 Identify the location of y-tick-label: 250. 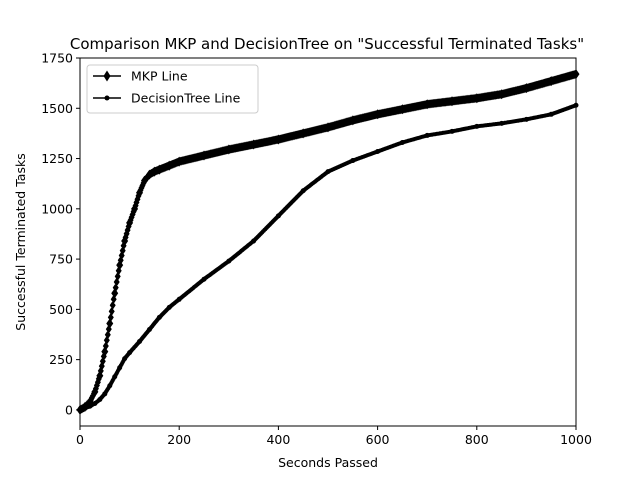
(61, 359).